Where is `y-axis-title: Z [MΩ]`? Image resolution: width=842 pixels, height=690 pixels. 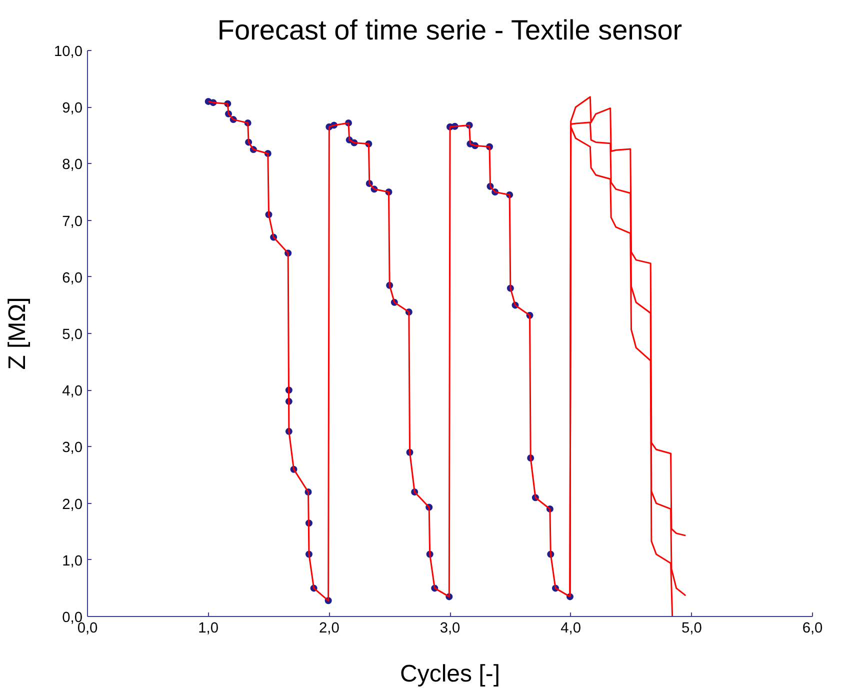 y-axis-title: Z [MΩ] is located at coordinates (17, 333).